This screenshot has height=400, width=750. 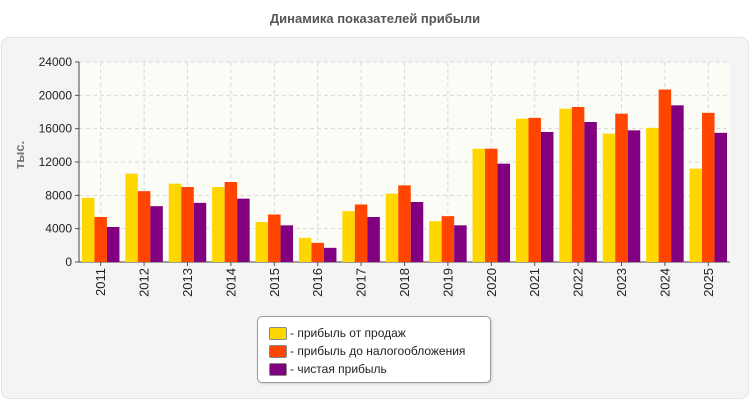 I want to click on chart-title: Динамика показателей прибыли, so click(x=375, y=18).